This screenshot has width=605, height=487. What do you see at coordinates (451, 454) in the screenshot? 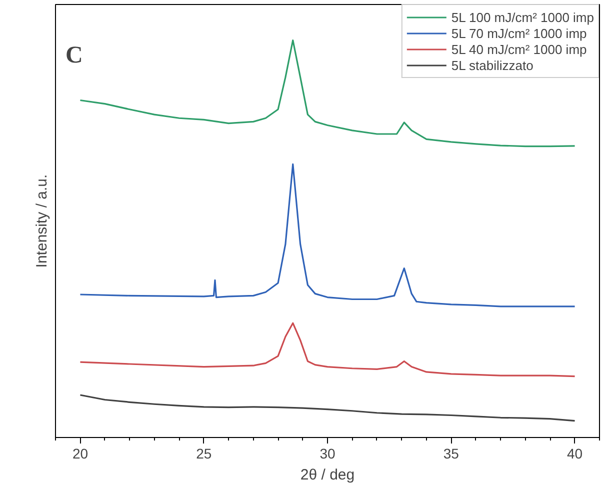
I see `x-tick-label: 35` at bounding box center [451, 454].